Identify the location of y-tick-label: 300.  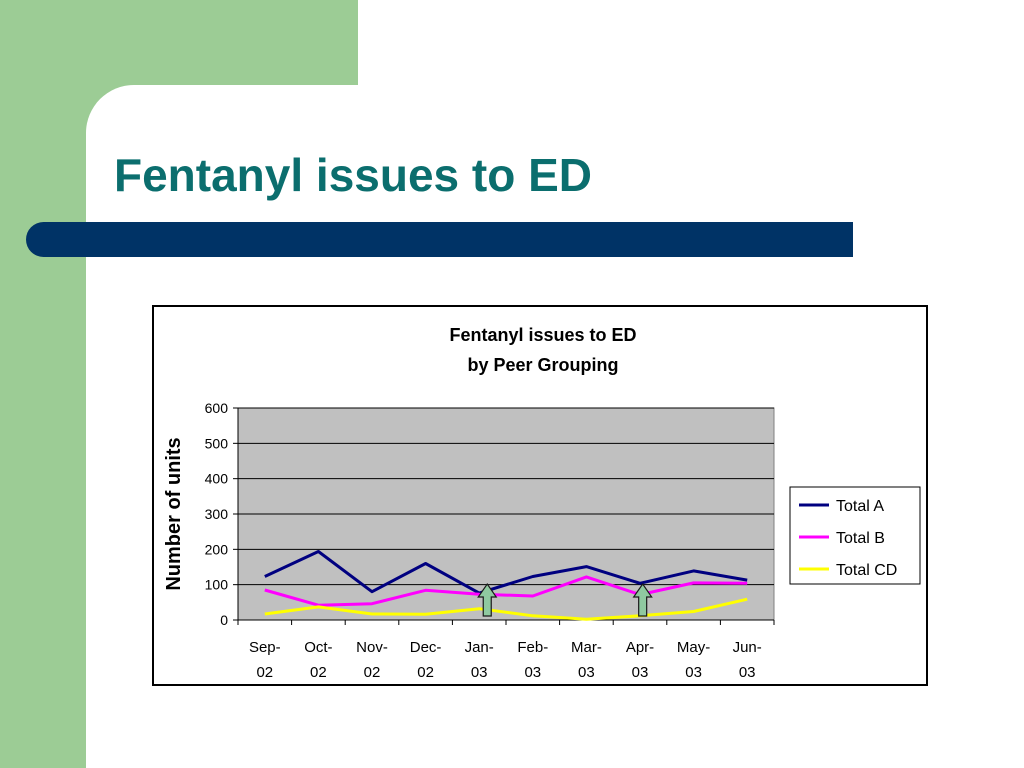
(217, 514).